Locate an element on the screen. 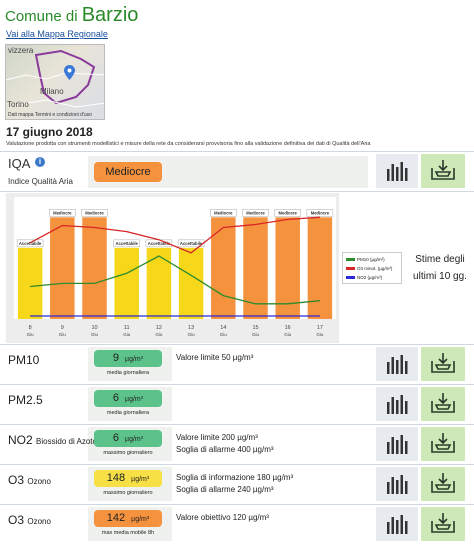  legend-item-no2: NO2 (µg/m³) is located at coordinates (372, 277).